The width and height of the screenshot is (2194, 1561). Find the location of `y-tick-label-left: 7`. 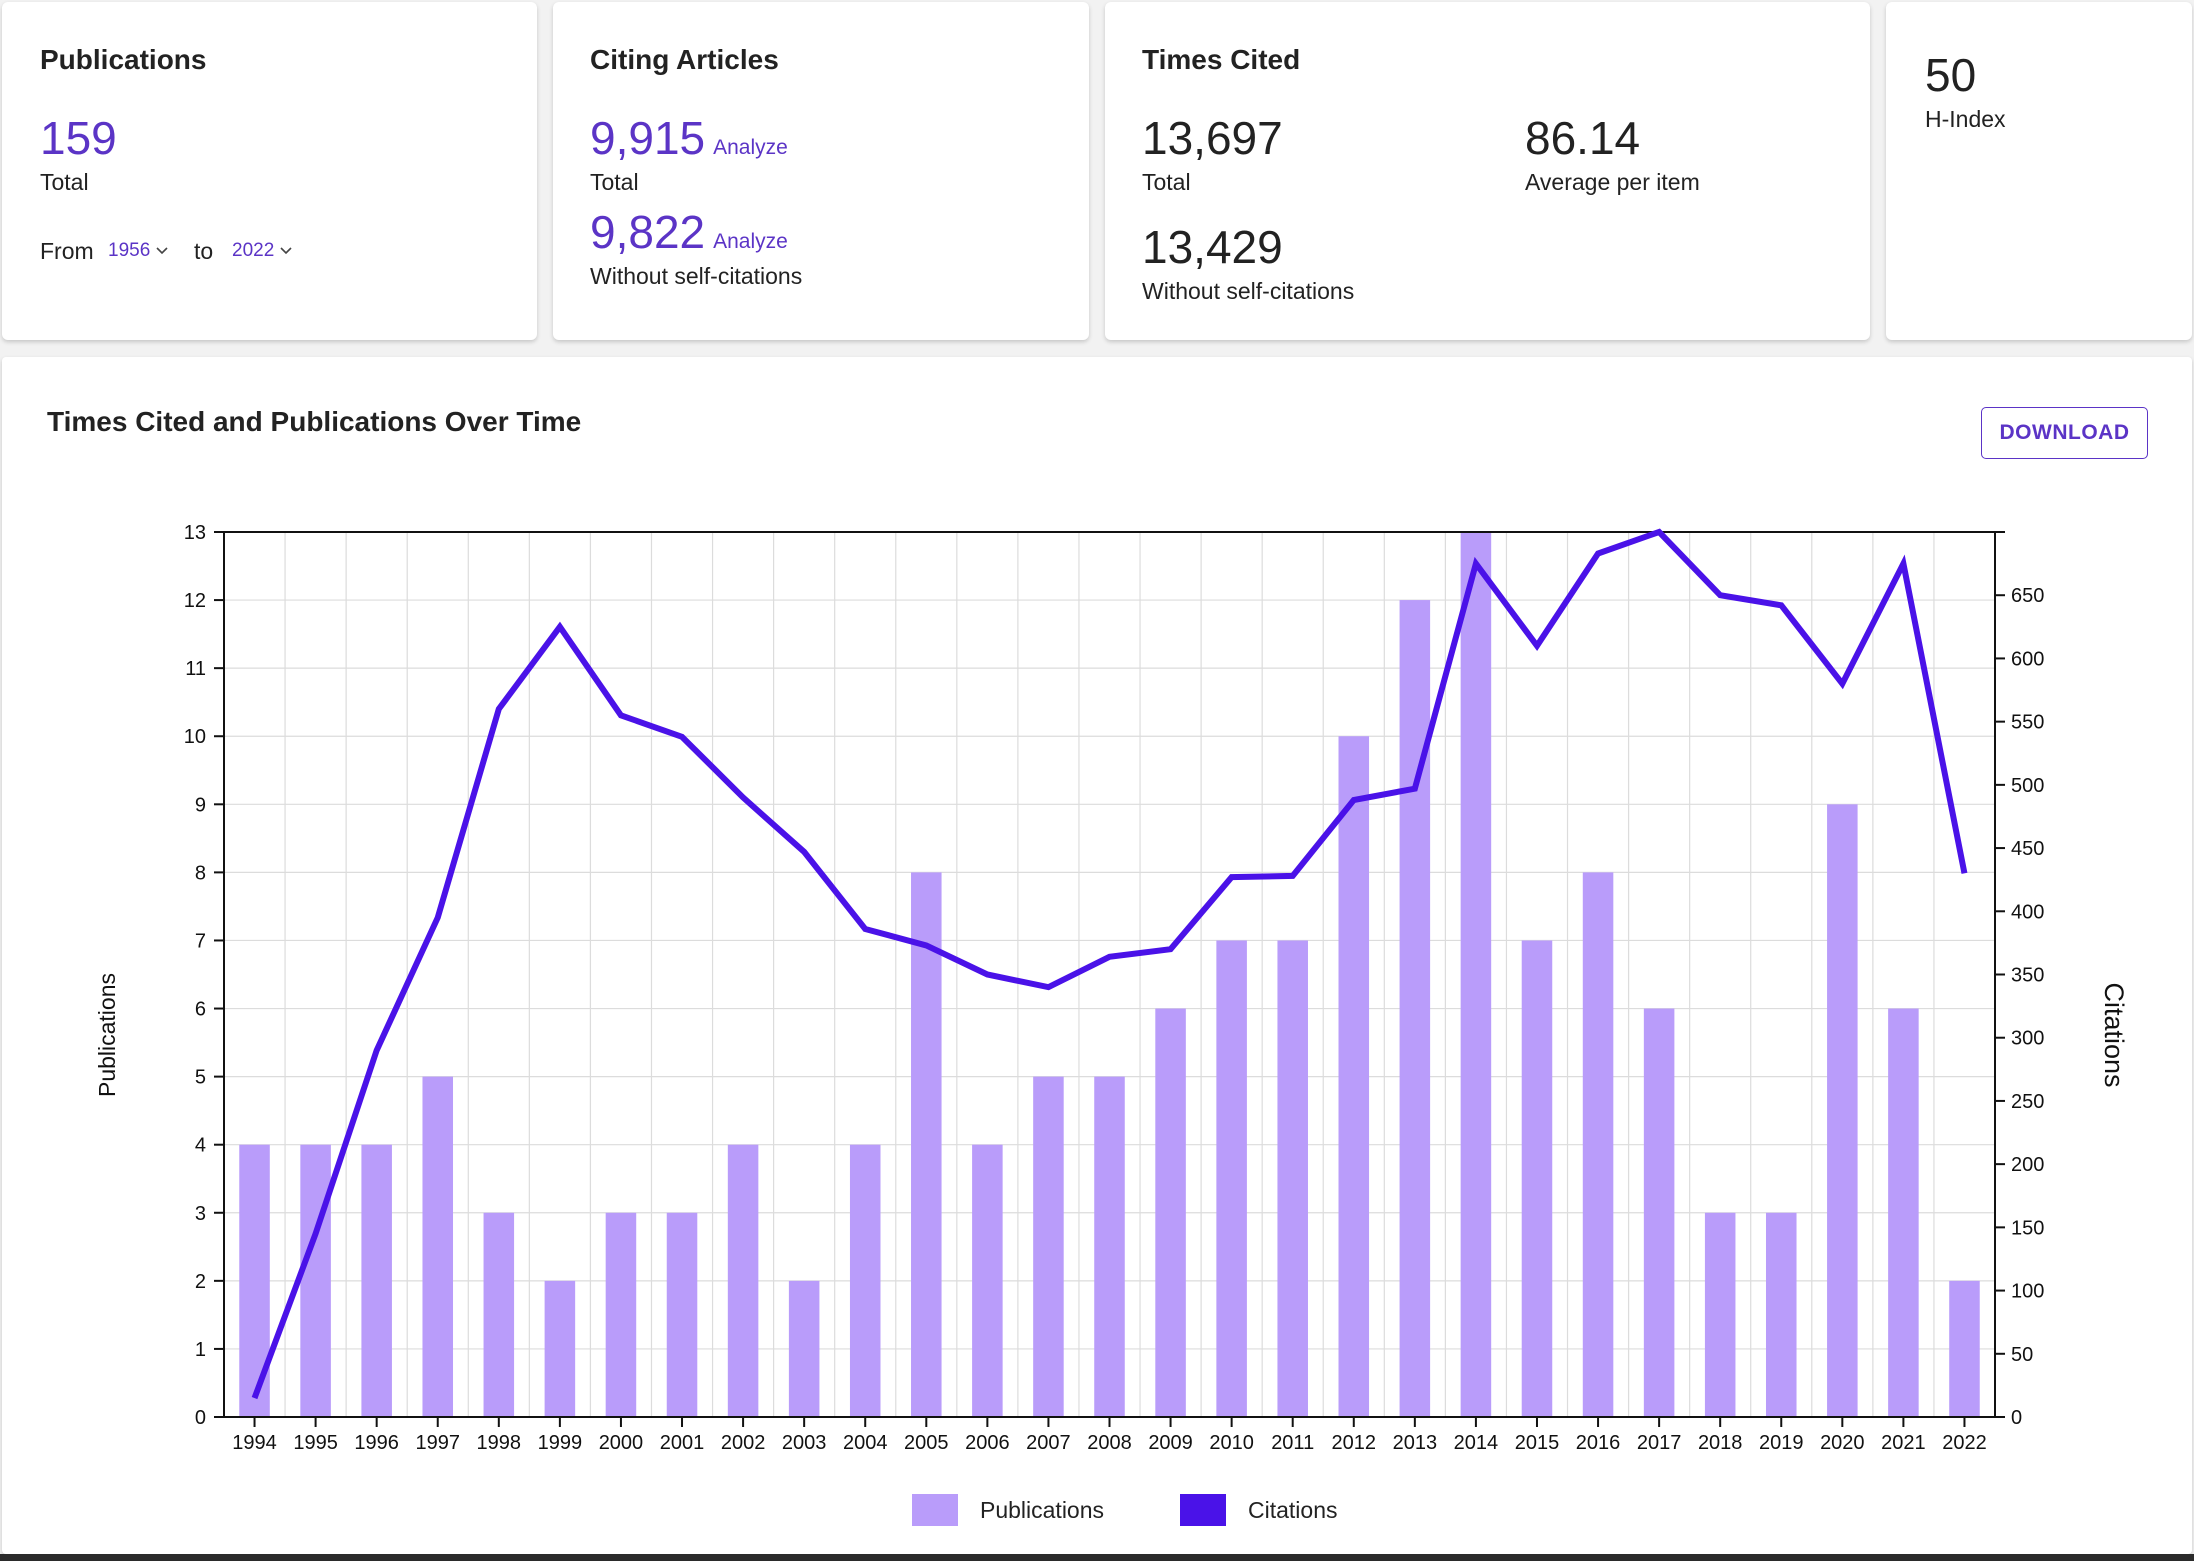

y-tick-label-left: 7 is located at coordinates (200, 941).